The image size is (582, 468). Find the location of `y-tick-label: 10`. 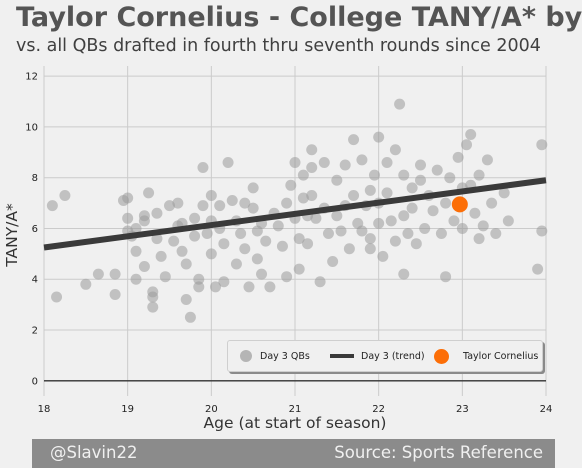

y-tick-label: 10 is located at coordinates (31, 127).